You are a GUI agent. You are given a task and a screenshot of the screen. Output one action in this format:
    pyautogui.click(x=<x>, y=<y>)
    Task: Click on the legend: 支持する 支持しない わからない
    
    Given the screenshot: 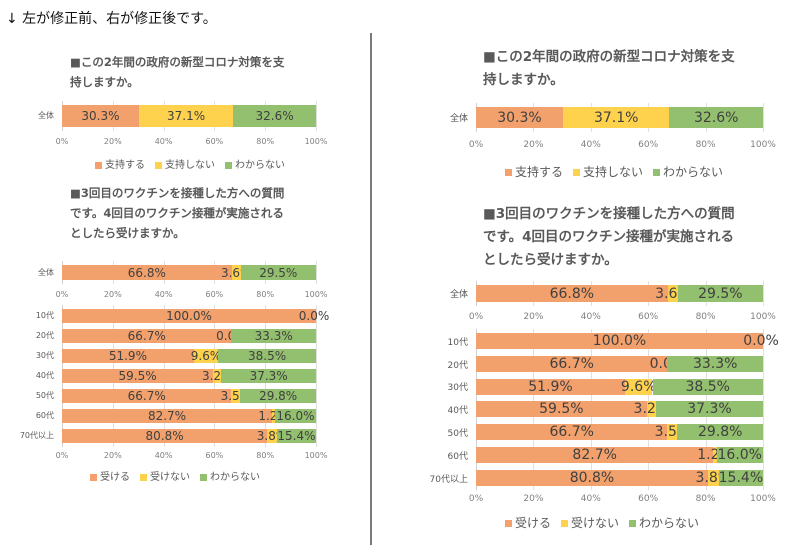 What is the action you would take?
    pyautogui.click(x=195, y=163)
    